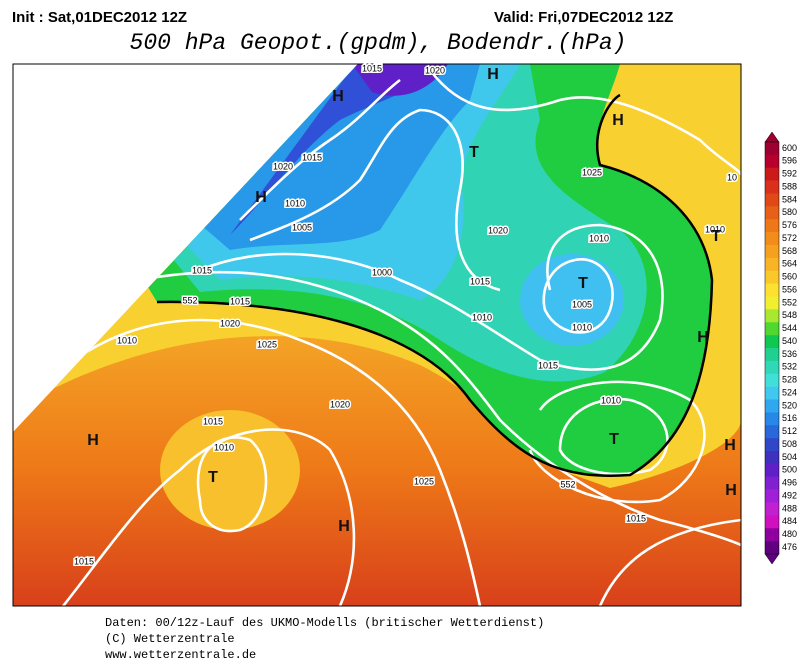  I want to click on legend-label: 492, so click(789, 495).